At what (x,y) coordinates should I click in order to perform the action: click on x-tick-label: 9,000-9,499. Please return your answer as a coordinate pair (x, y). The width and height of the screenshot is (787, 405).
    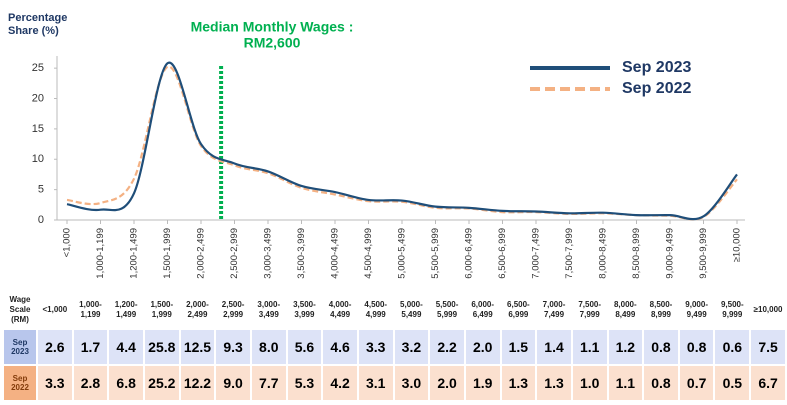
    Looking at the image, I should click on (670, 253).